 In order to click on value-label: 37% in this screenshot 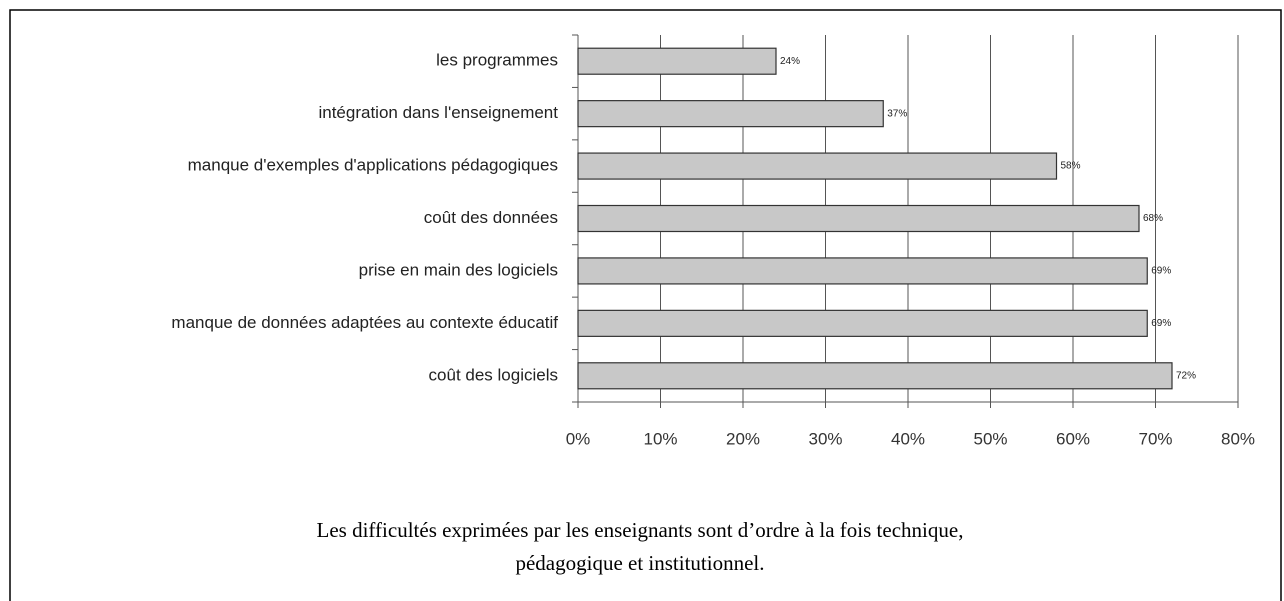, I will do `click(897, 113)`.